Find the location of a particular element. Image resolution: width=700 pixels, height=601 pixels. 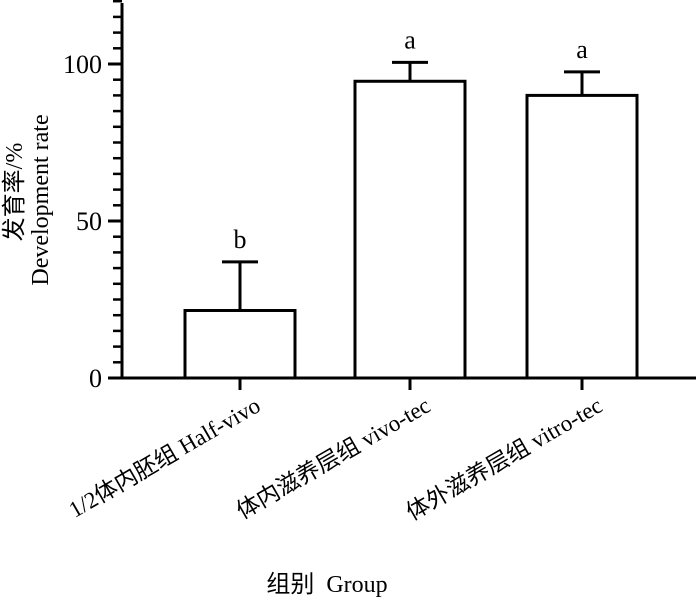

y-tick-label: 0 is located at coordinates (95, 378).